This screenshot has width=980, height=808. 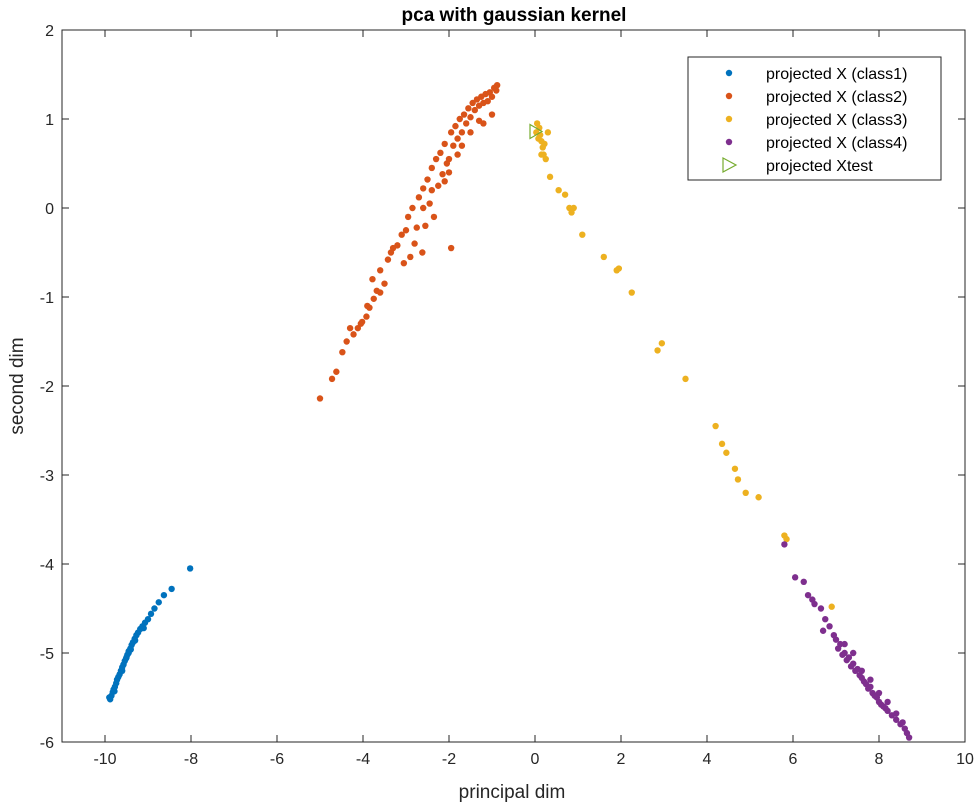 I want to click on x-tick-label: -2, so click(x=449, y=759).